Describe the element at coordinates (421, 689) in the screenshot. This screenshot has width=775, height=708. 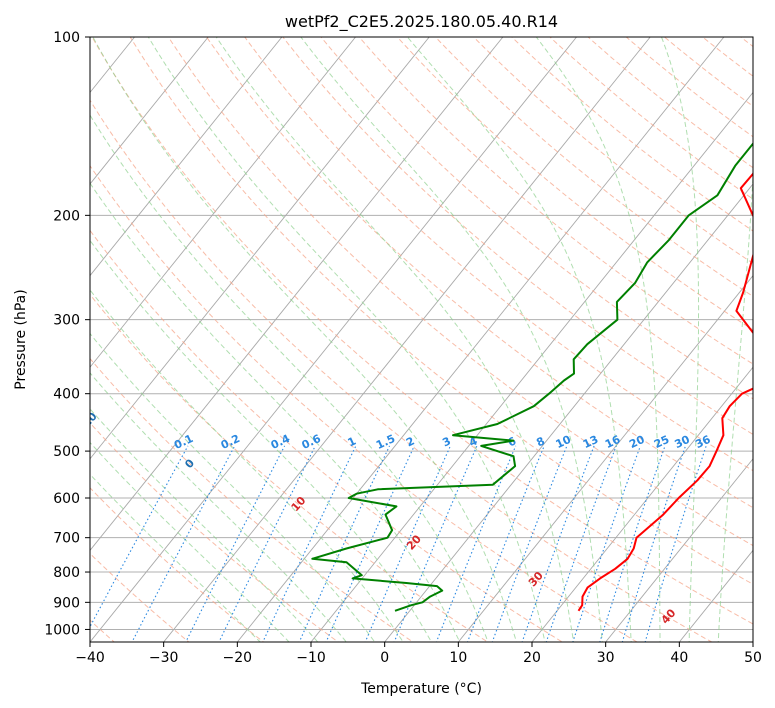
I see `x-axis-label: Temperature (°C)` at that location.